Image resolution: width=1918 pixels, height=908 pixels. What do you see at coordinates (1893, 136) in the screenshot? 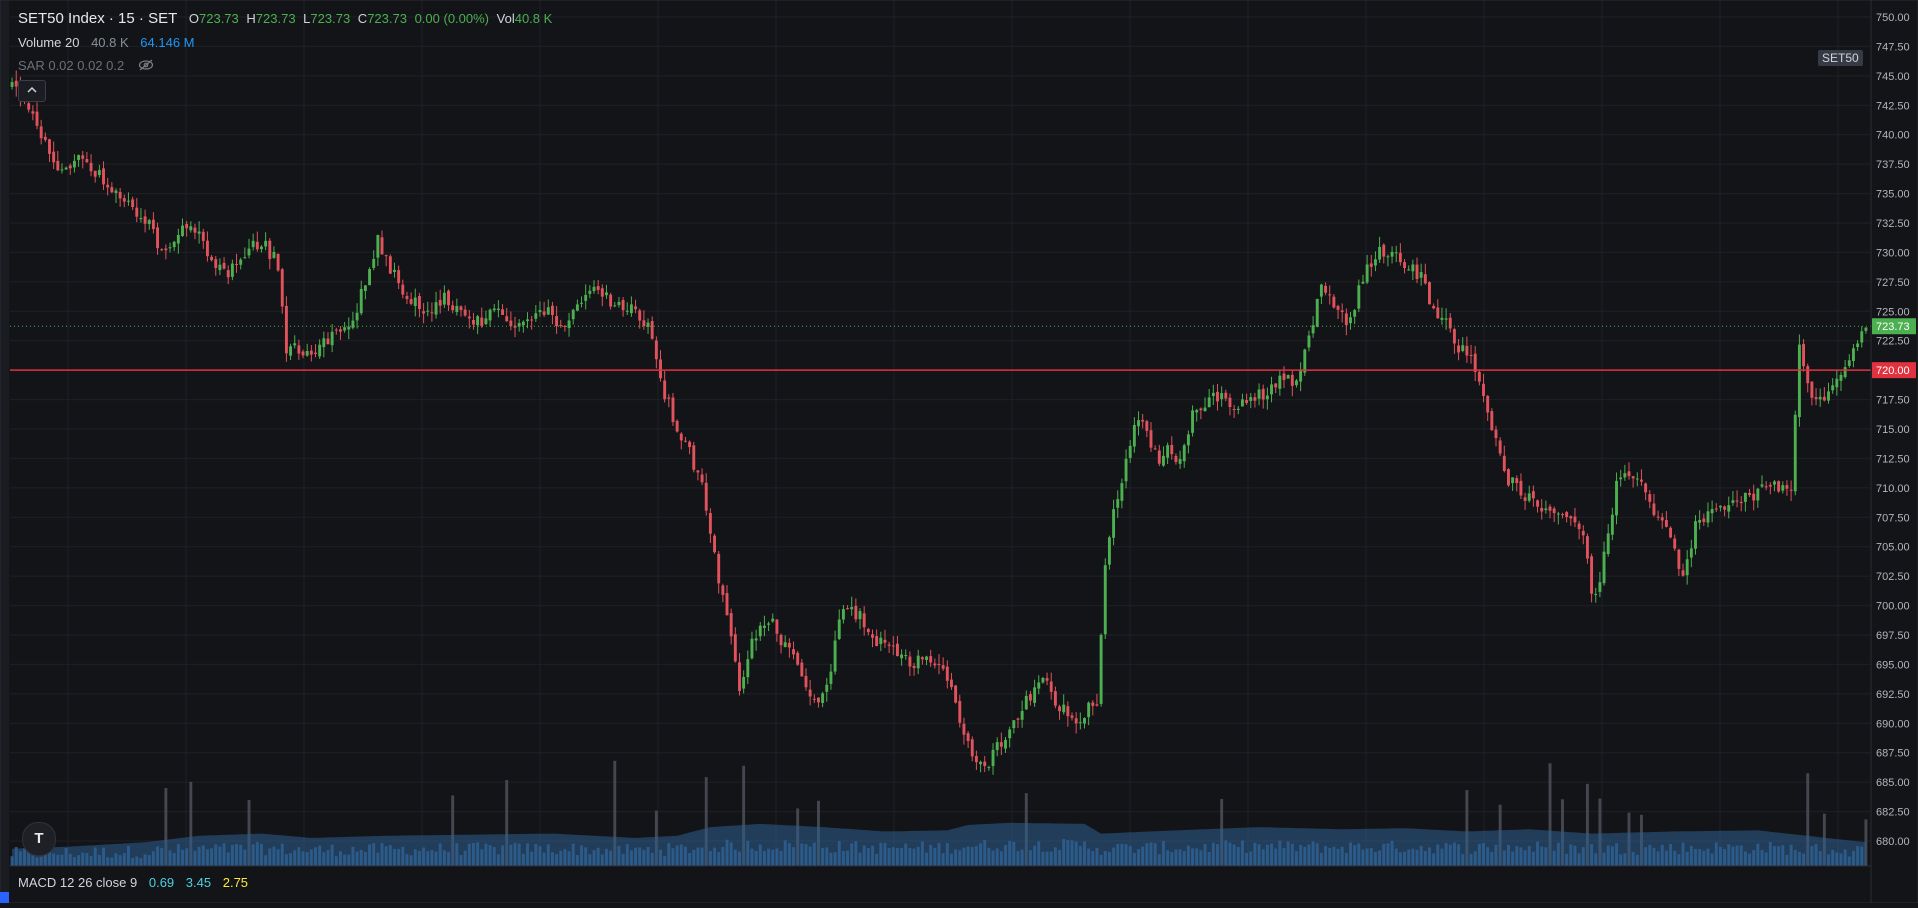
I see `y-tick-label: 740.00` at bounding box center [1893, 136].